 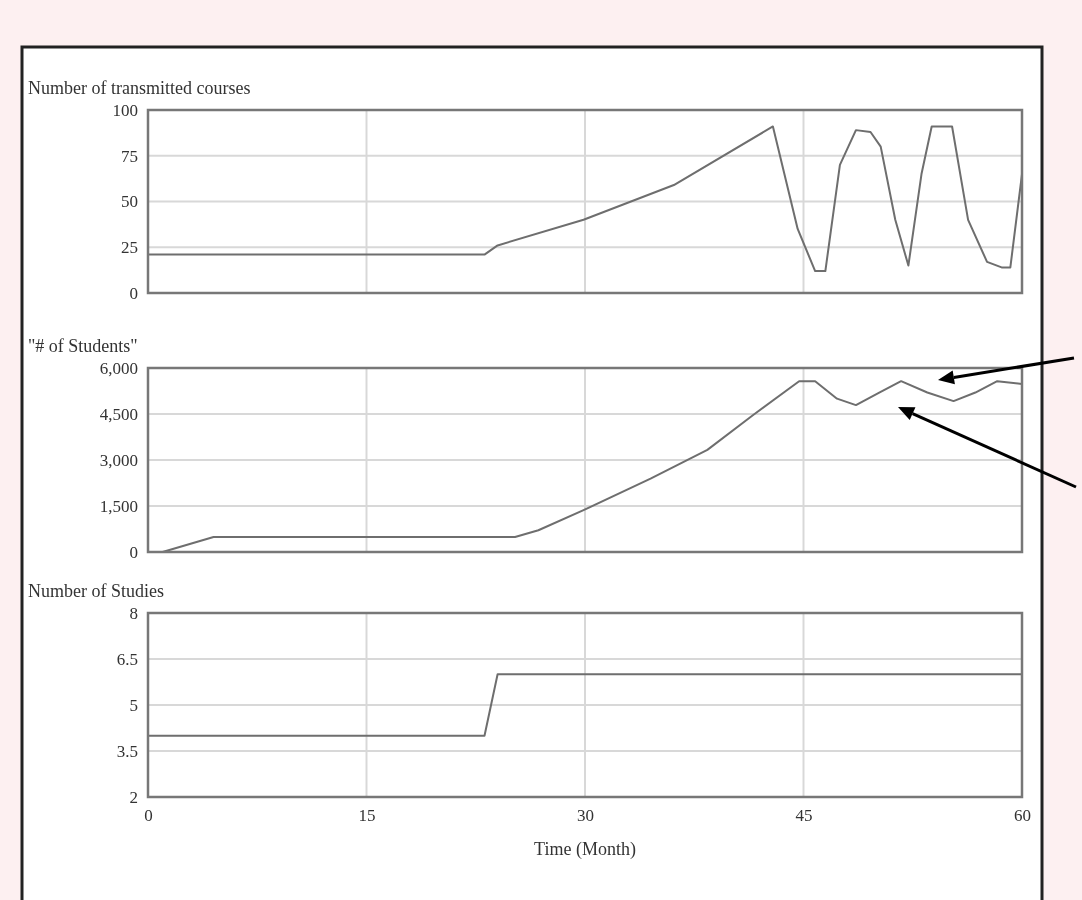 What do you see at coordinates (127, 751) in the screenshot?
I see `y-tick-label: 3.5` at bounding box center [127, 751].